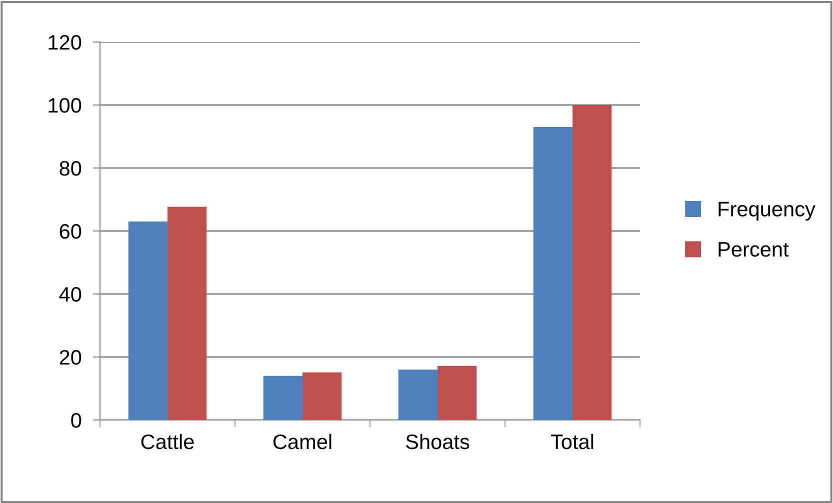 The image size is (833, 503). Describe the element at coordinates (71, 231) in the screenshot. I see `y-tick-label: 60` at that location.